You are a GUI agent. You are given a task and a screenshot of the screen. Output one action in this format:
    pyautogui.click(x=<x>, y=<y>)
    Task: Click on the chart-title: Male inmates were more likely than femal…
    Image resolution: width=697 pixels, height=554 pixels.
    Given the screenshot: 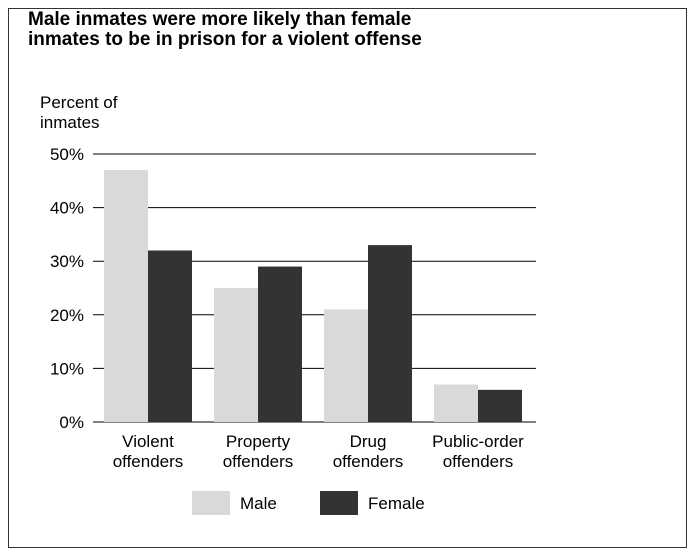 What is the action you would take?
    pyautogui.click(x=348, y=30)
    